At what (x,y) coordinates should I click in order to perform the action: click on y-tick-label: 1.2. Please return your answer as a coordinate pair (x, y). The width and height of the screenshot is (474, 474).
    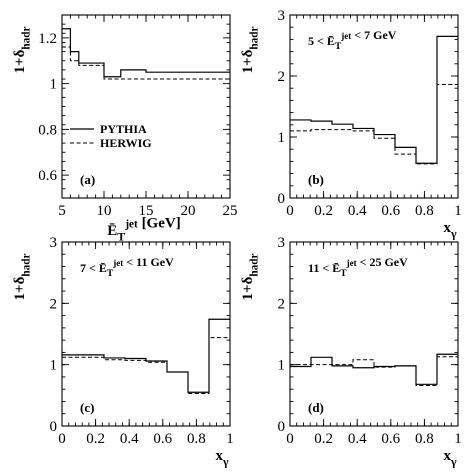
    Looking at the image, I should click on (47, 39).